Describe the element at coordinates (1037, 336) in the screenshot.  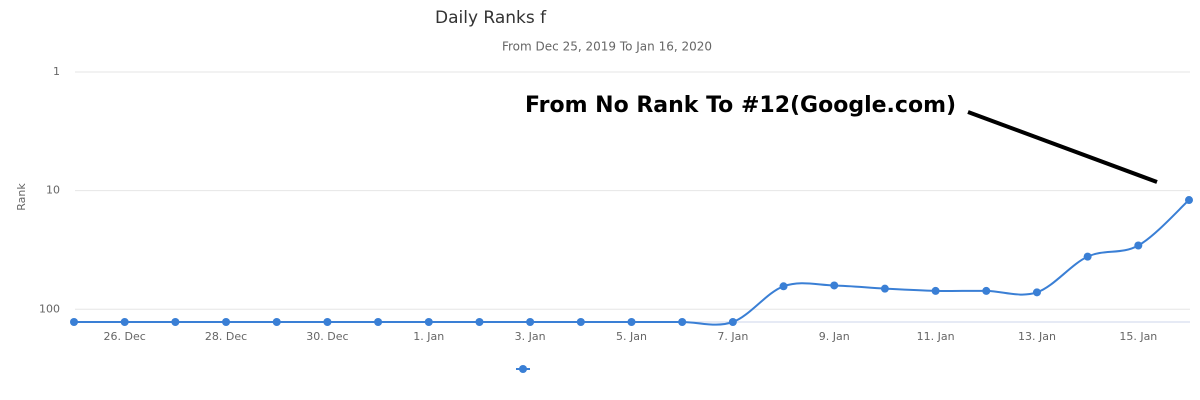
I see `x-tick-label: 13. Jan` at that location.